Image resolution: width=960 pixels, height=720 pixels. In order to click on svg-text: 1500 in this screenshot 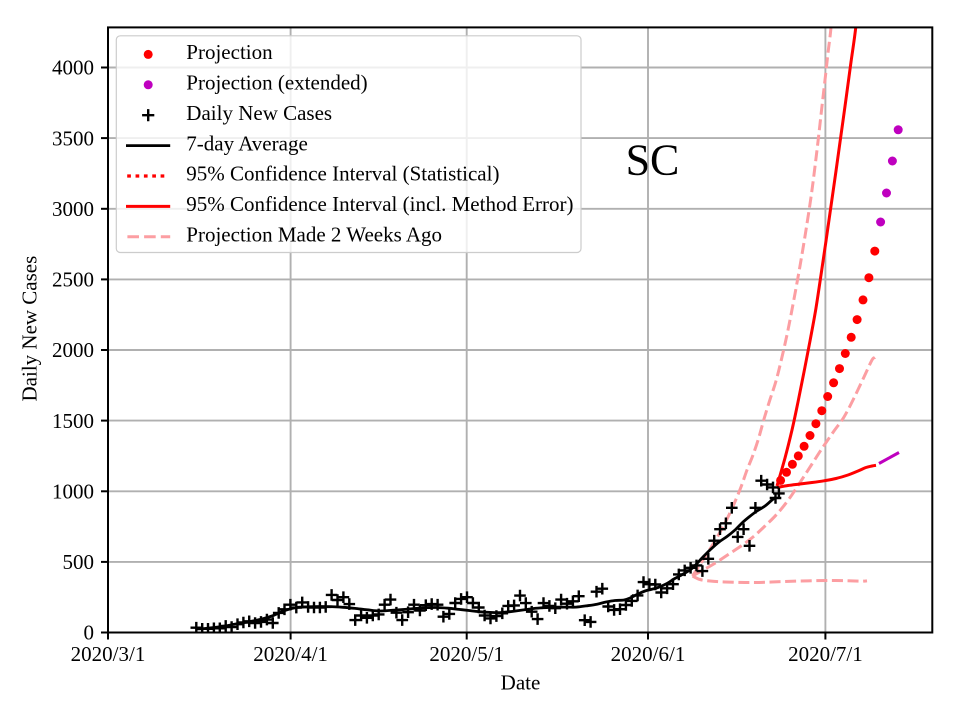, I will do `click(73, 421)`.